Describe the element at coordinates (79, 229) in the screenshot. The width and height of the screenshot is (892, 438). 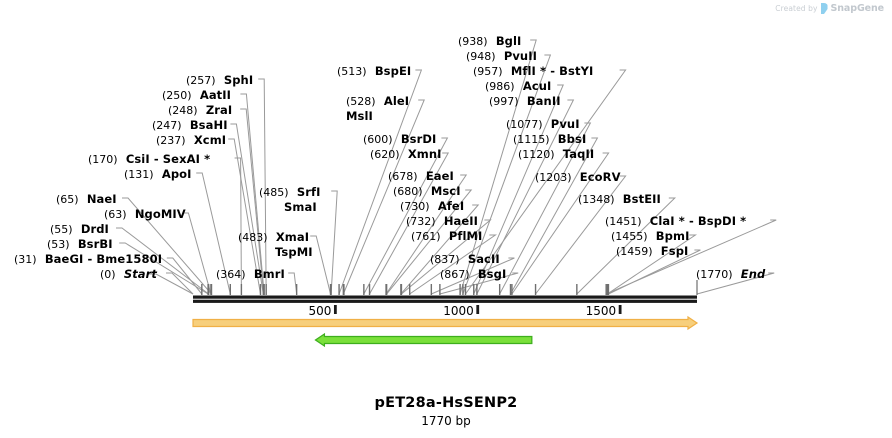
I see `enzyme-site-label: (55) DrdI` at that location.